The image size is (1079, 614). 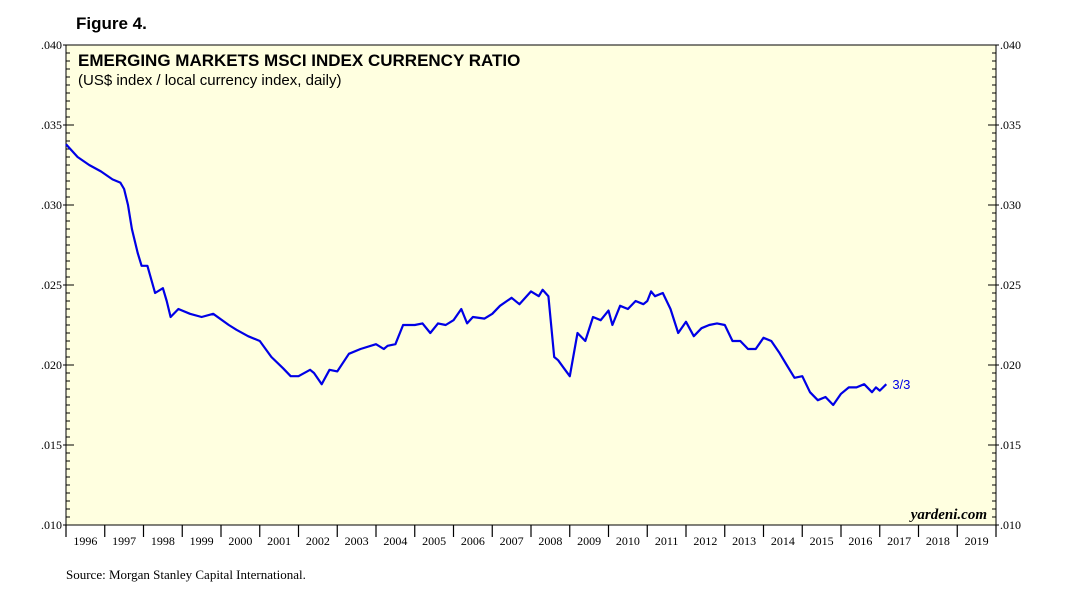 I want to click on x-tick-label: 1998, so click(x=163, y=541).